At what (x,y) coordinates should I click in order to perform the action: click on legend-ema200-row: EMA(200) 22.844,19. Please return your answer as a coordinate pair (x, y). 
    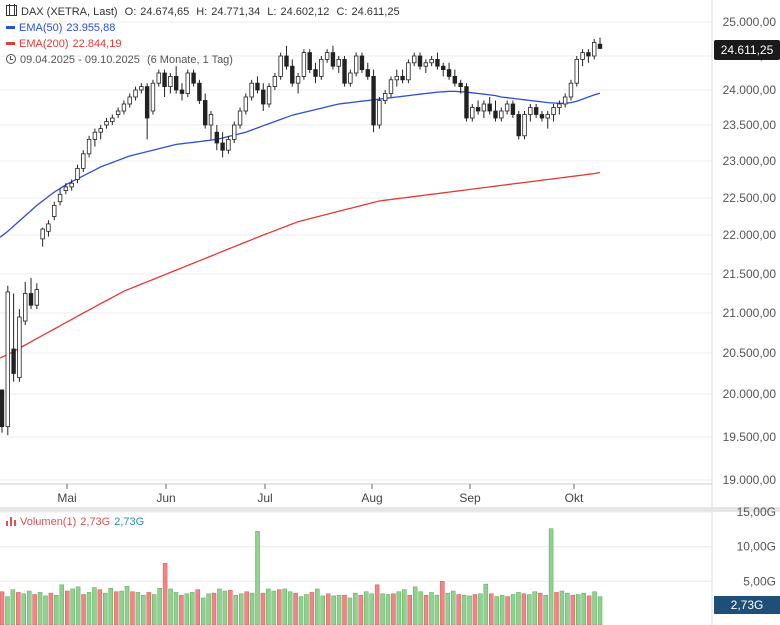
    Looking at the image, I should click on (65, 44).